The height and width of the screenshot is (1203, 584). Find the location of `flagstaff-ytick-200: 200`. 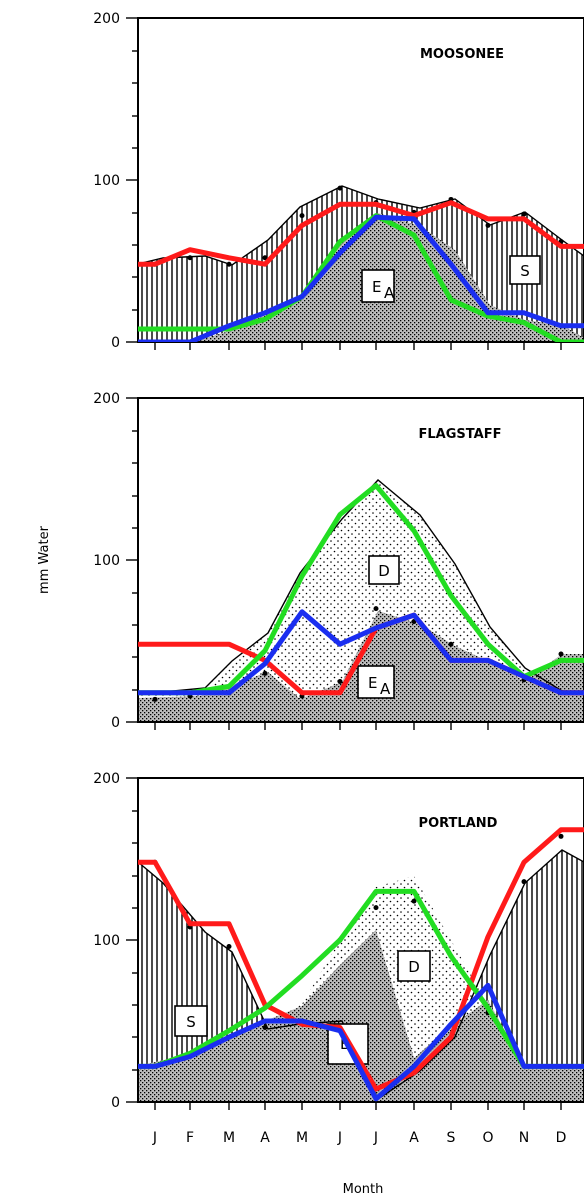

flagstaff-ytick-200: 200 is located at coordinates (106, 399).